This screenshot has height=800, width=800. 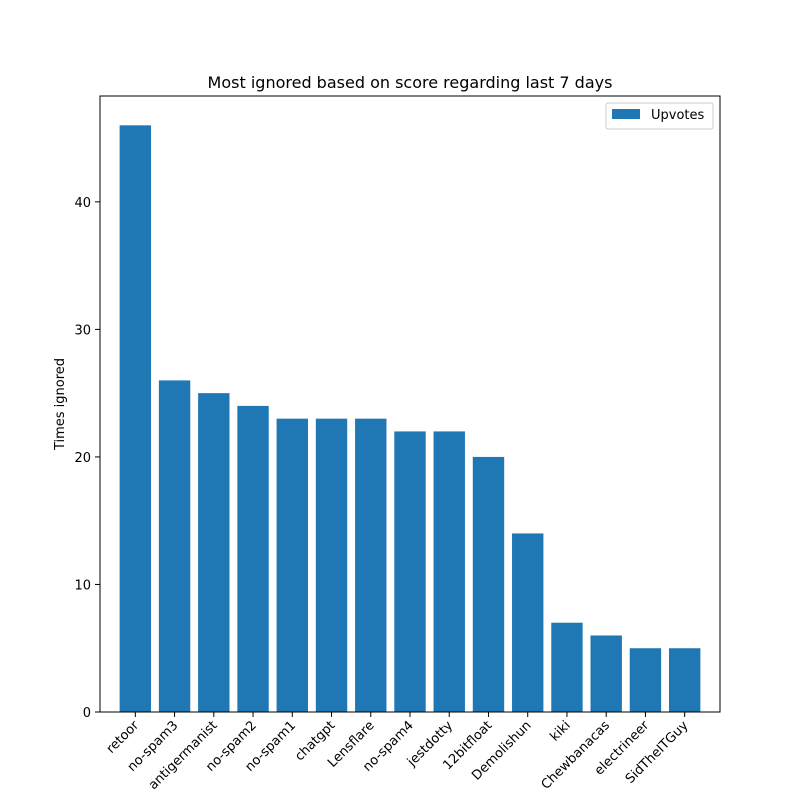 What do you see at coordinates (560, 731) in the screenshot?
I see `x-tick-label: kiki` at bounding box center [560, 731].